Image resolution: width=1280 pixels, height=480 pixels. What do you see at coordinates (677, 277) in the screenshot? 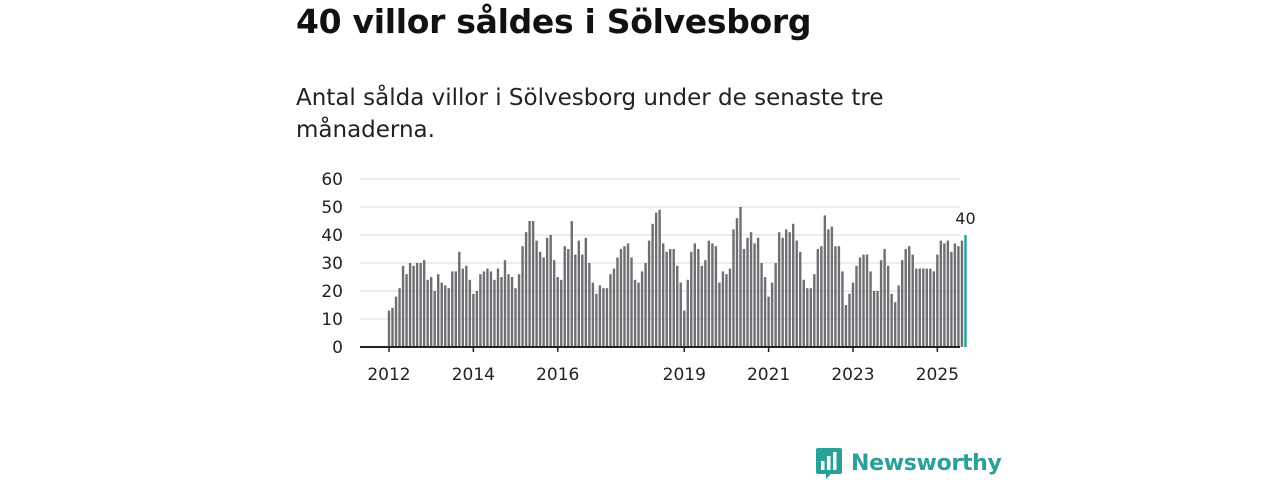
I see `bar-layer` at bounding box center [677, 277].